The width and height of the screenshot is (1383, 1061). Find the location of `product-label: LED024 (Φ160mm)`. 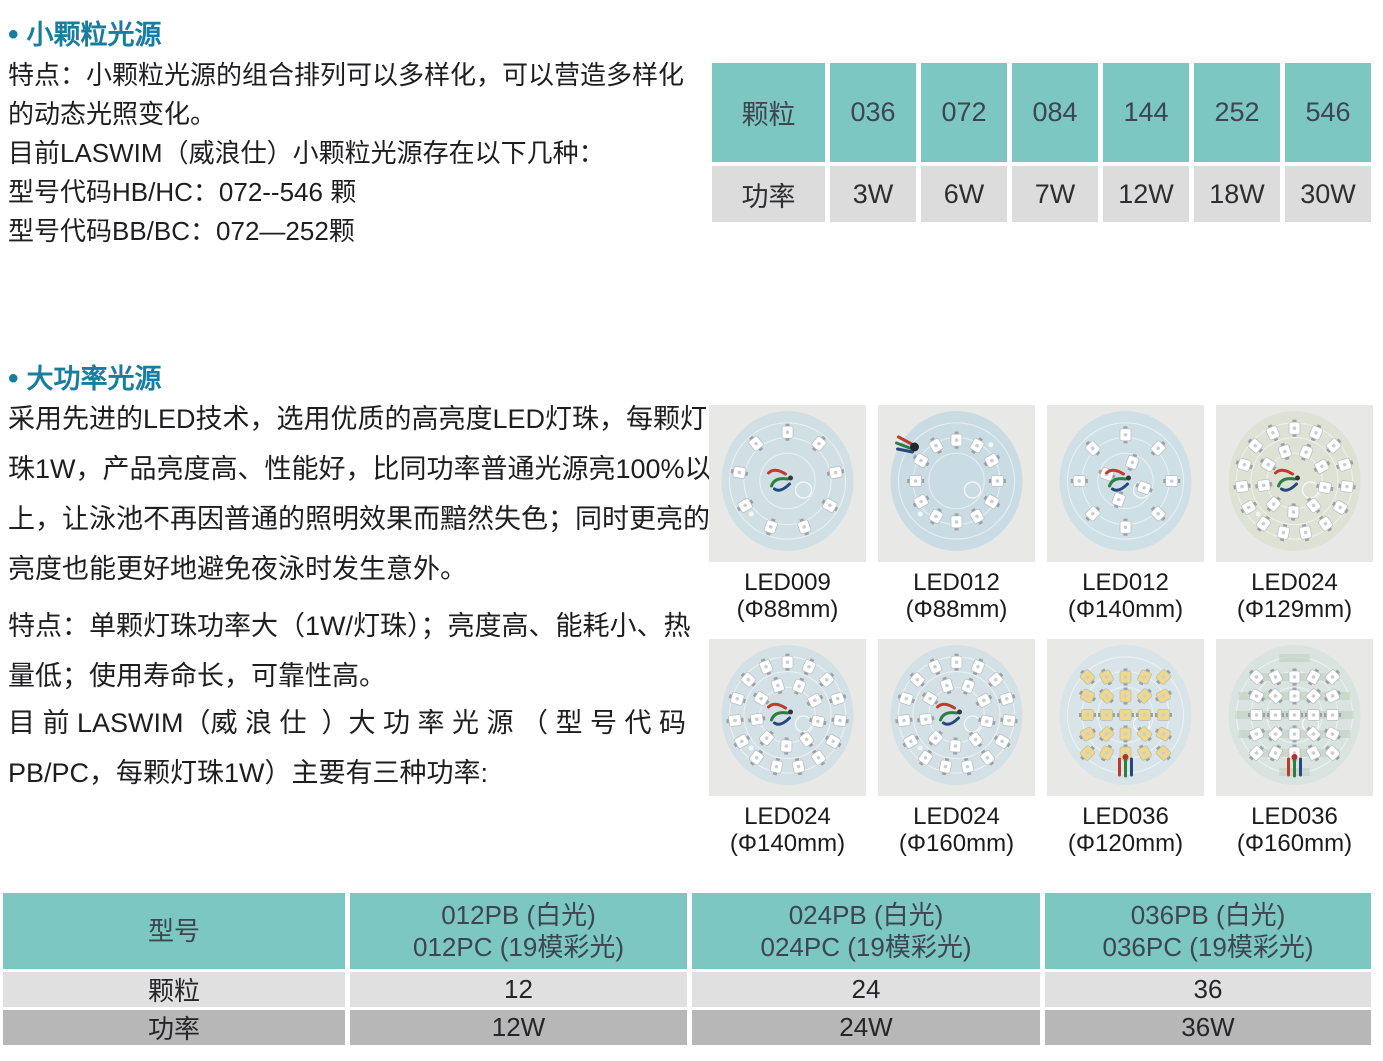

product-label: LED024 (Φ160mm) is located at coordinates (956, 830).